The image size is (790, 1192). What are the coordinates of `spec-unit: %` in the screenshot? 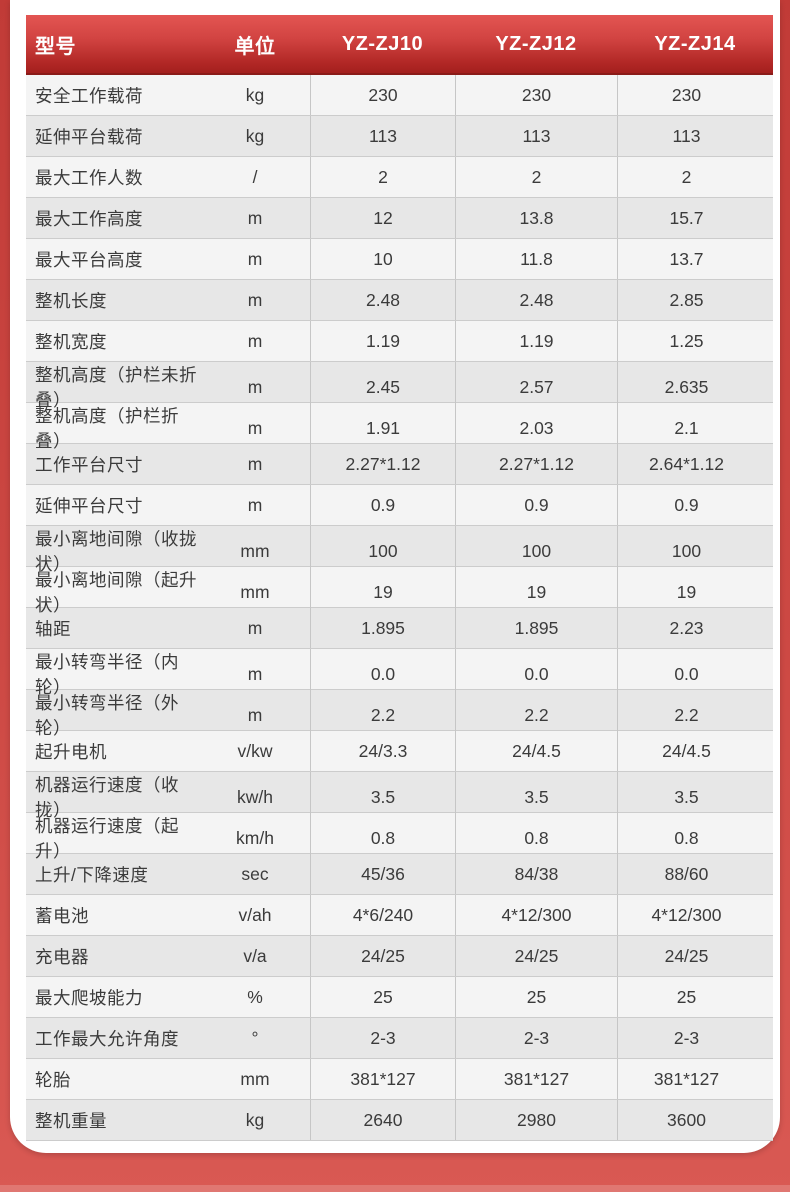 It's located at (255, 996).